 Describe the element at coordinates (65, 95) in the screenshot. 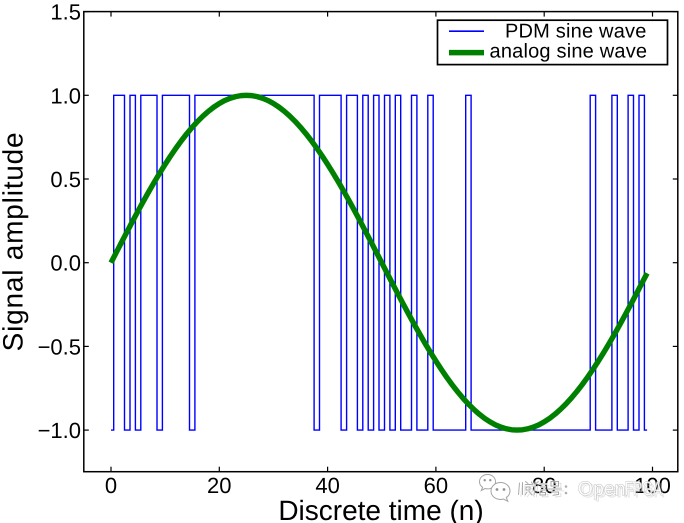

I see `svg-text: 1.0` at that location.